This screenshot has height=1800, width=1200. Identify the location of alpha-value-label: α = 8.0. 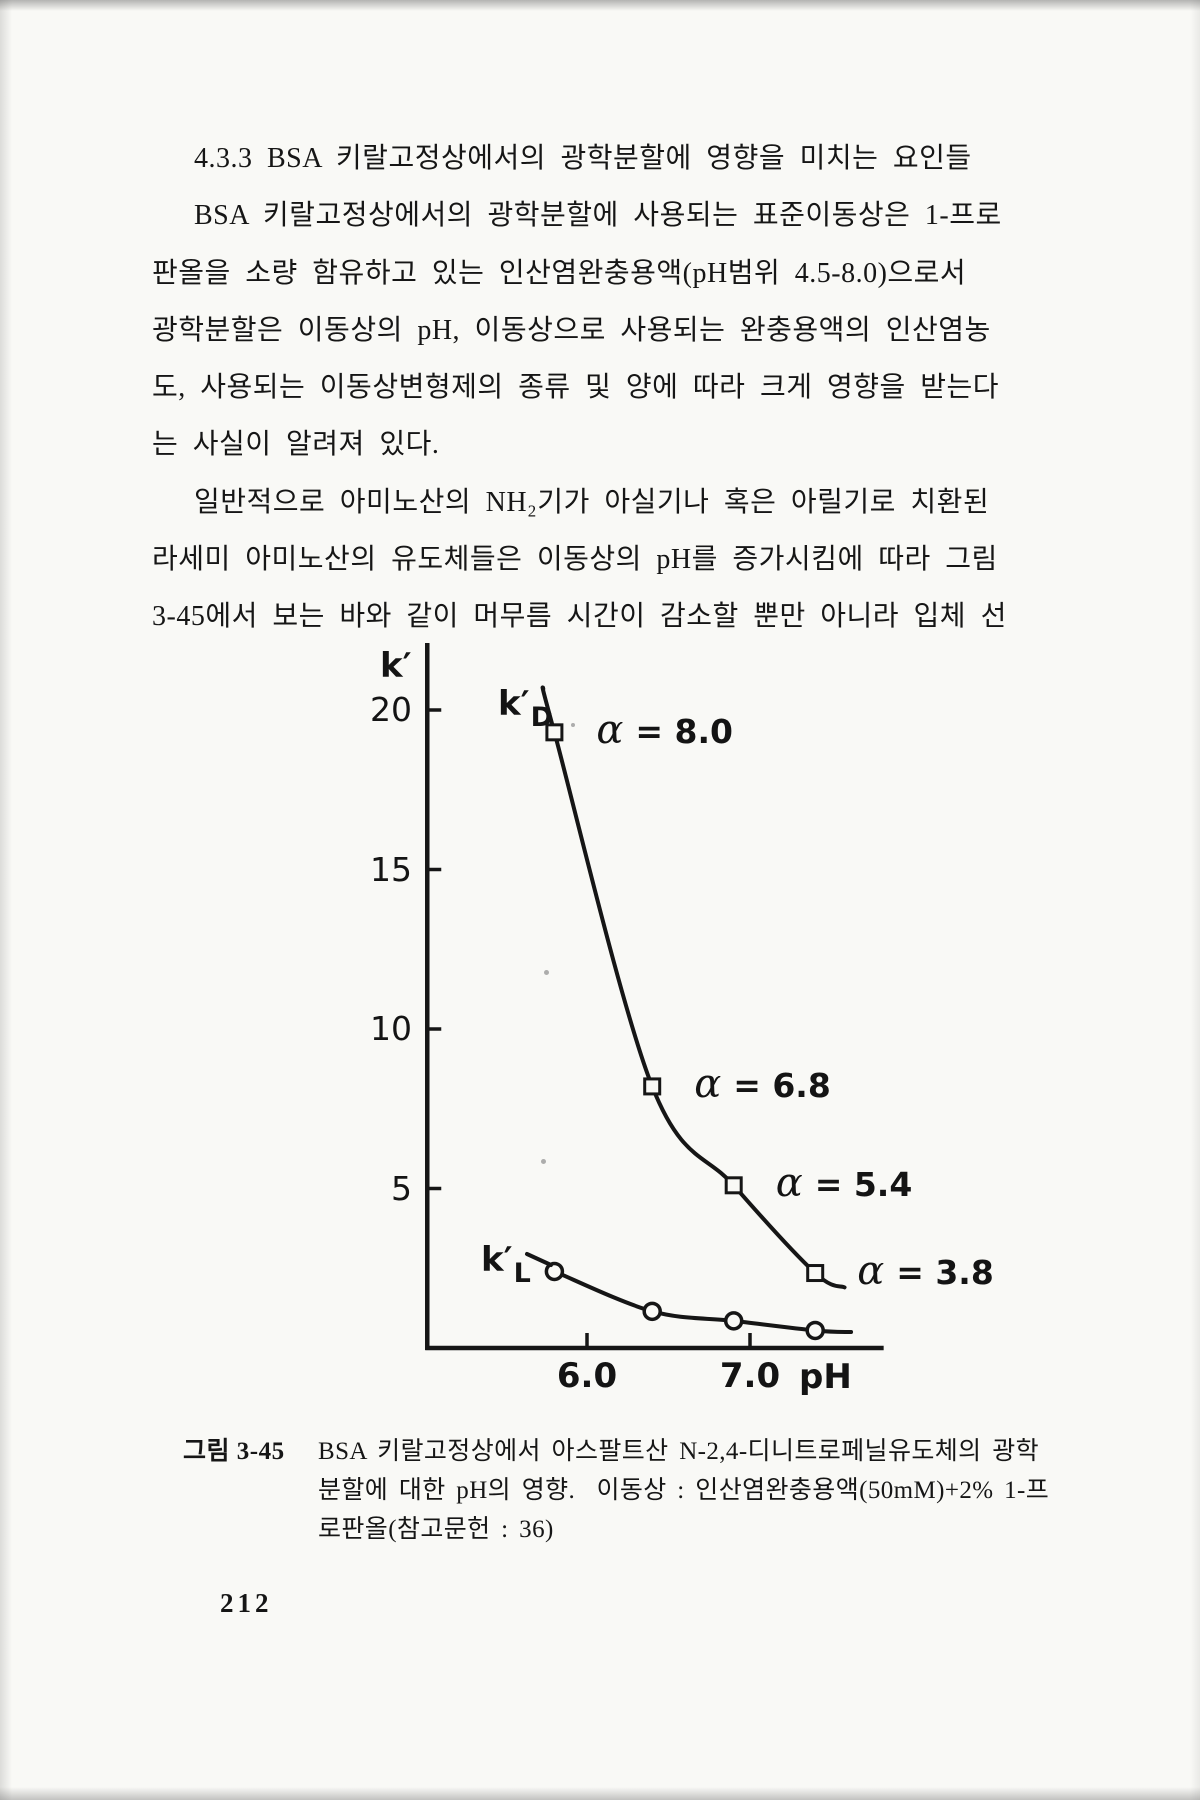
(664, 730).